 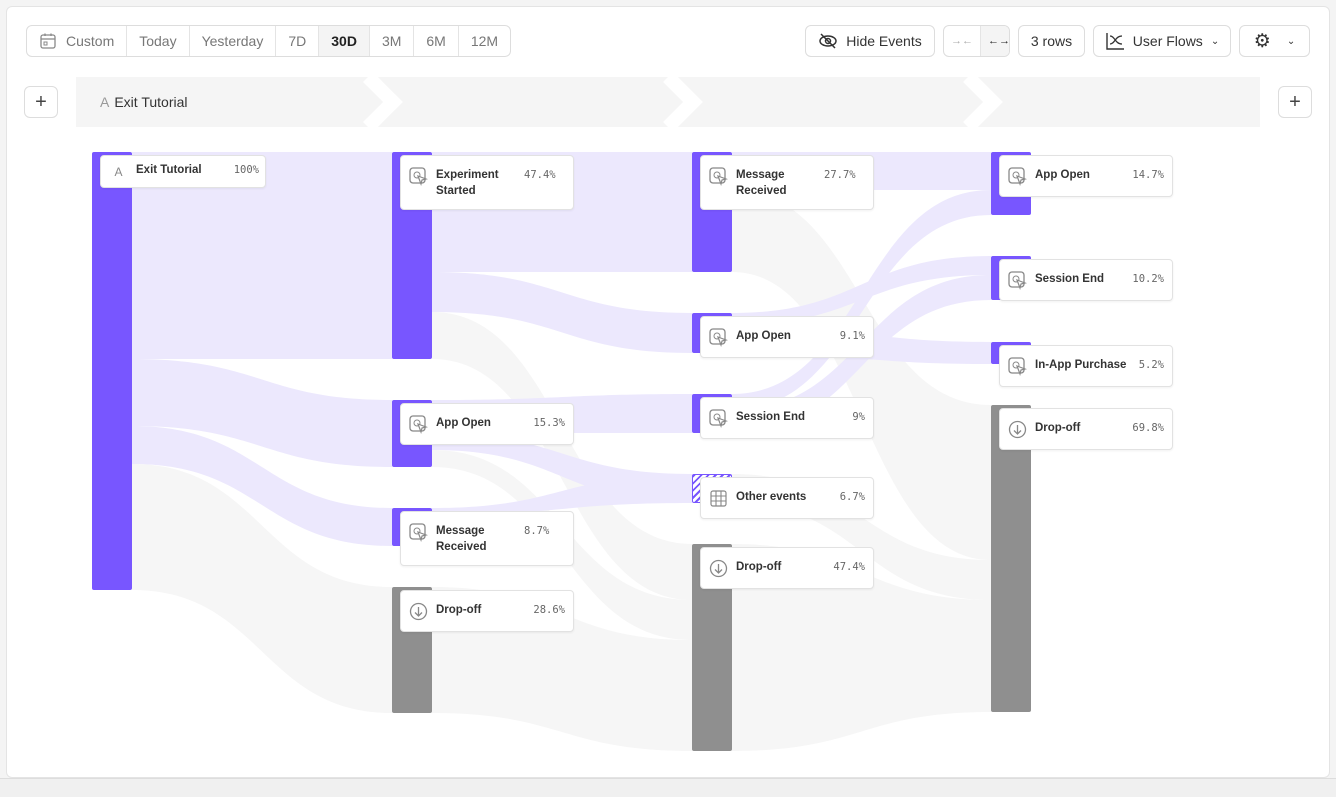 What do you see at coordinates (344, 41) in the screenshot?
I see `date-30d-button: 30D` at bounding box center [344, 41].